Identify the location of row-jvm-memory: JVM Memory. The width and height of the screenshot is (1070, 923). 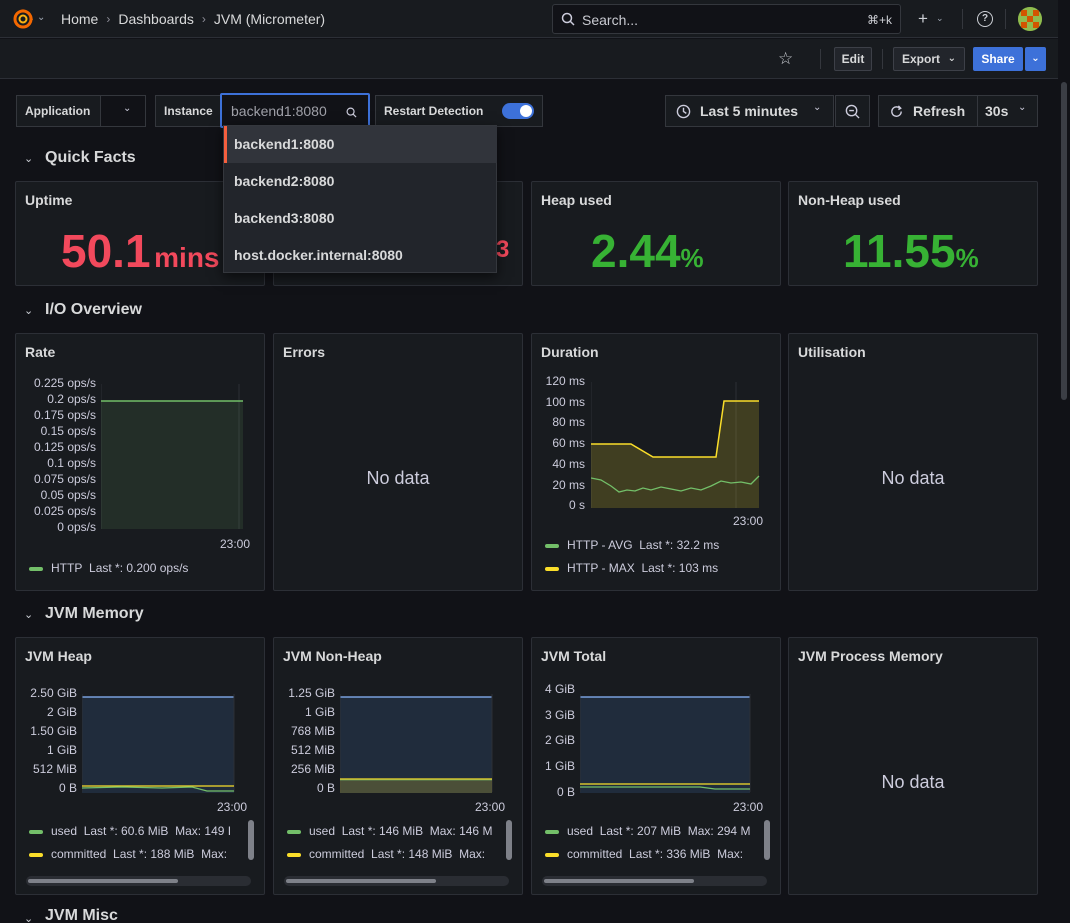
(94, 613).